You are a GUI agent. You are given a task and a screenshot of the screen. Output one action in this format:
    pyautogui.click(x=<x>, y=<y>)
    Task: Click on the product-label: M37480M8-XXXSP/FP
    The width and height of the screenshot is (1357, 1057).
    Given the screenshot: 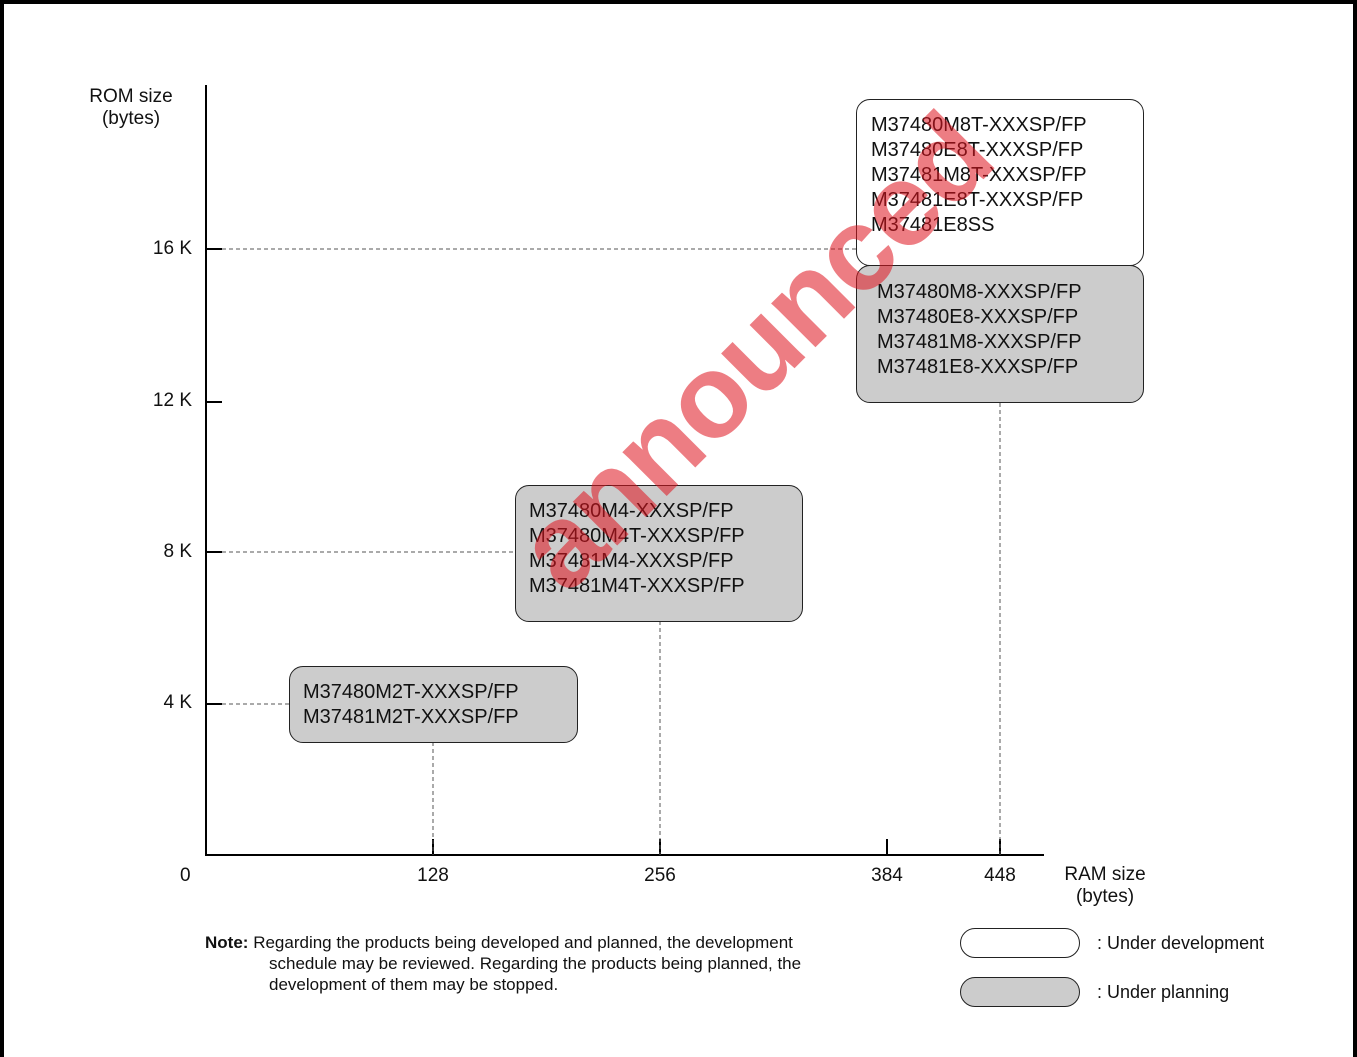 What is the action you would take?
    pyautogui.click(x=979, y=292)
    